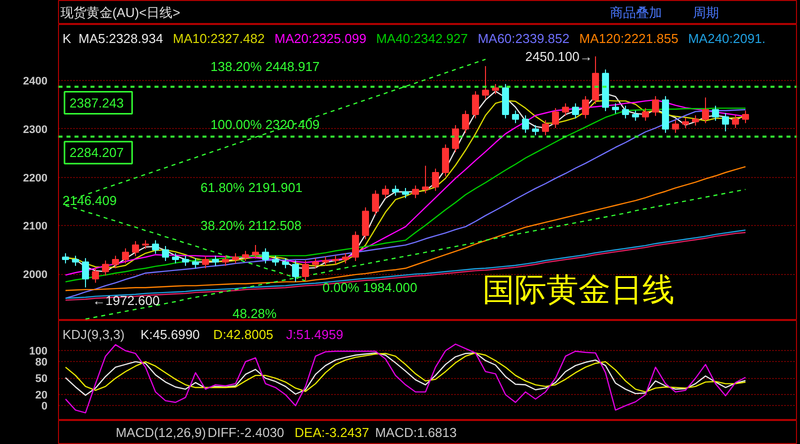 The width and height of the screenshot is (800, 444). I want to click on ref-line-label: 2387.243, so click(97, 102).